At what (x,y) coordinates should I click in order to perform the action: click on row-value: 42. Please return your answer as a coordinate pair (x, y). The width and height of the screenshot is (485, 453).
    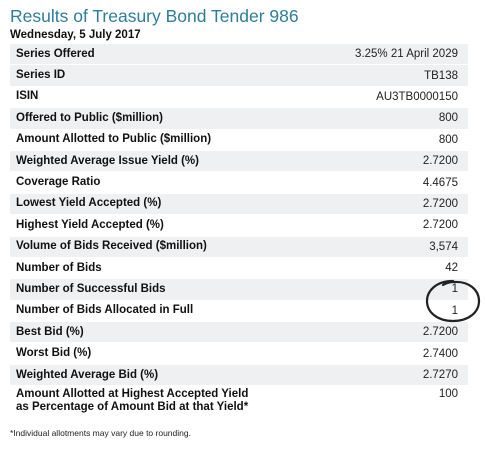
    Looking at the image, I should click on (451, 268).